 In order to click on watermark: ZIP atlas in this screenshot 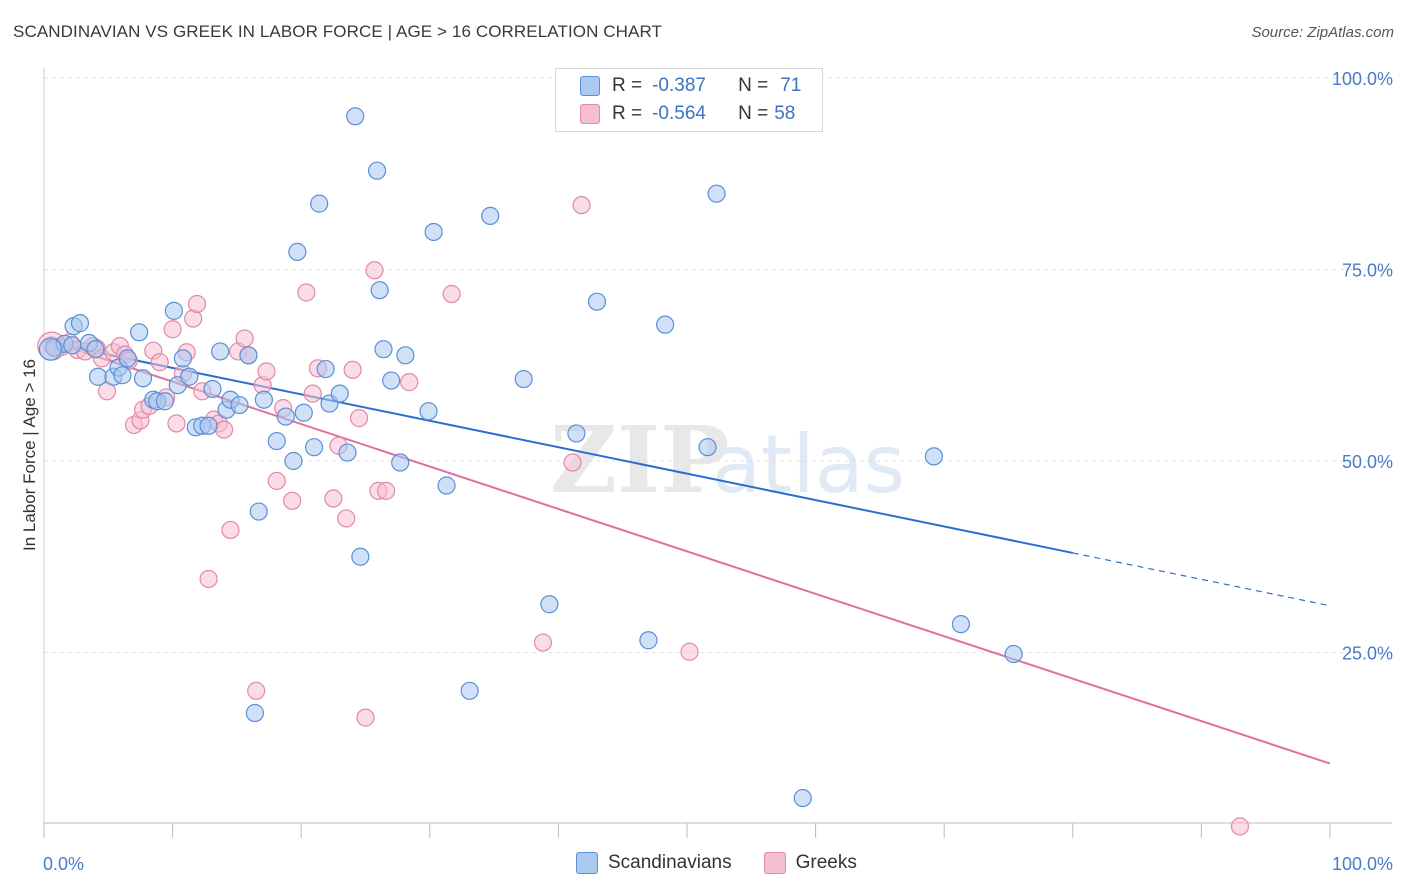, I will do `click(727, 460)`.